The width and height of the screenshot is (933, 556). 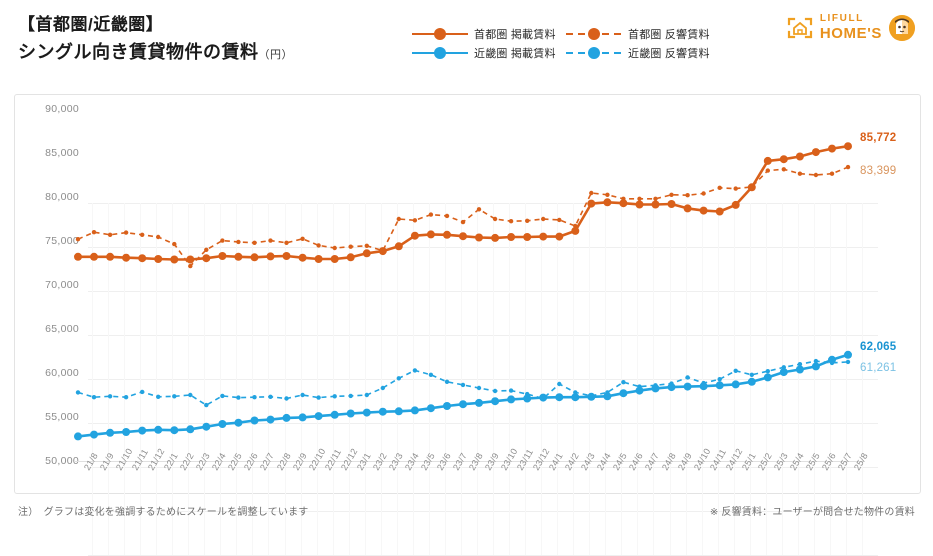 I want to click on page-title: シングル向き賃貸物件の賃料（円）, so click(x=155, y=53).